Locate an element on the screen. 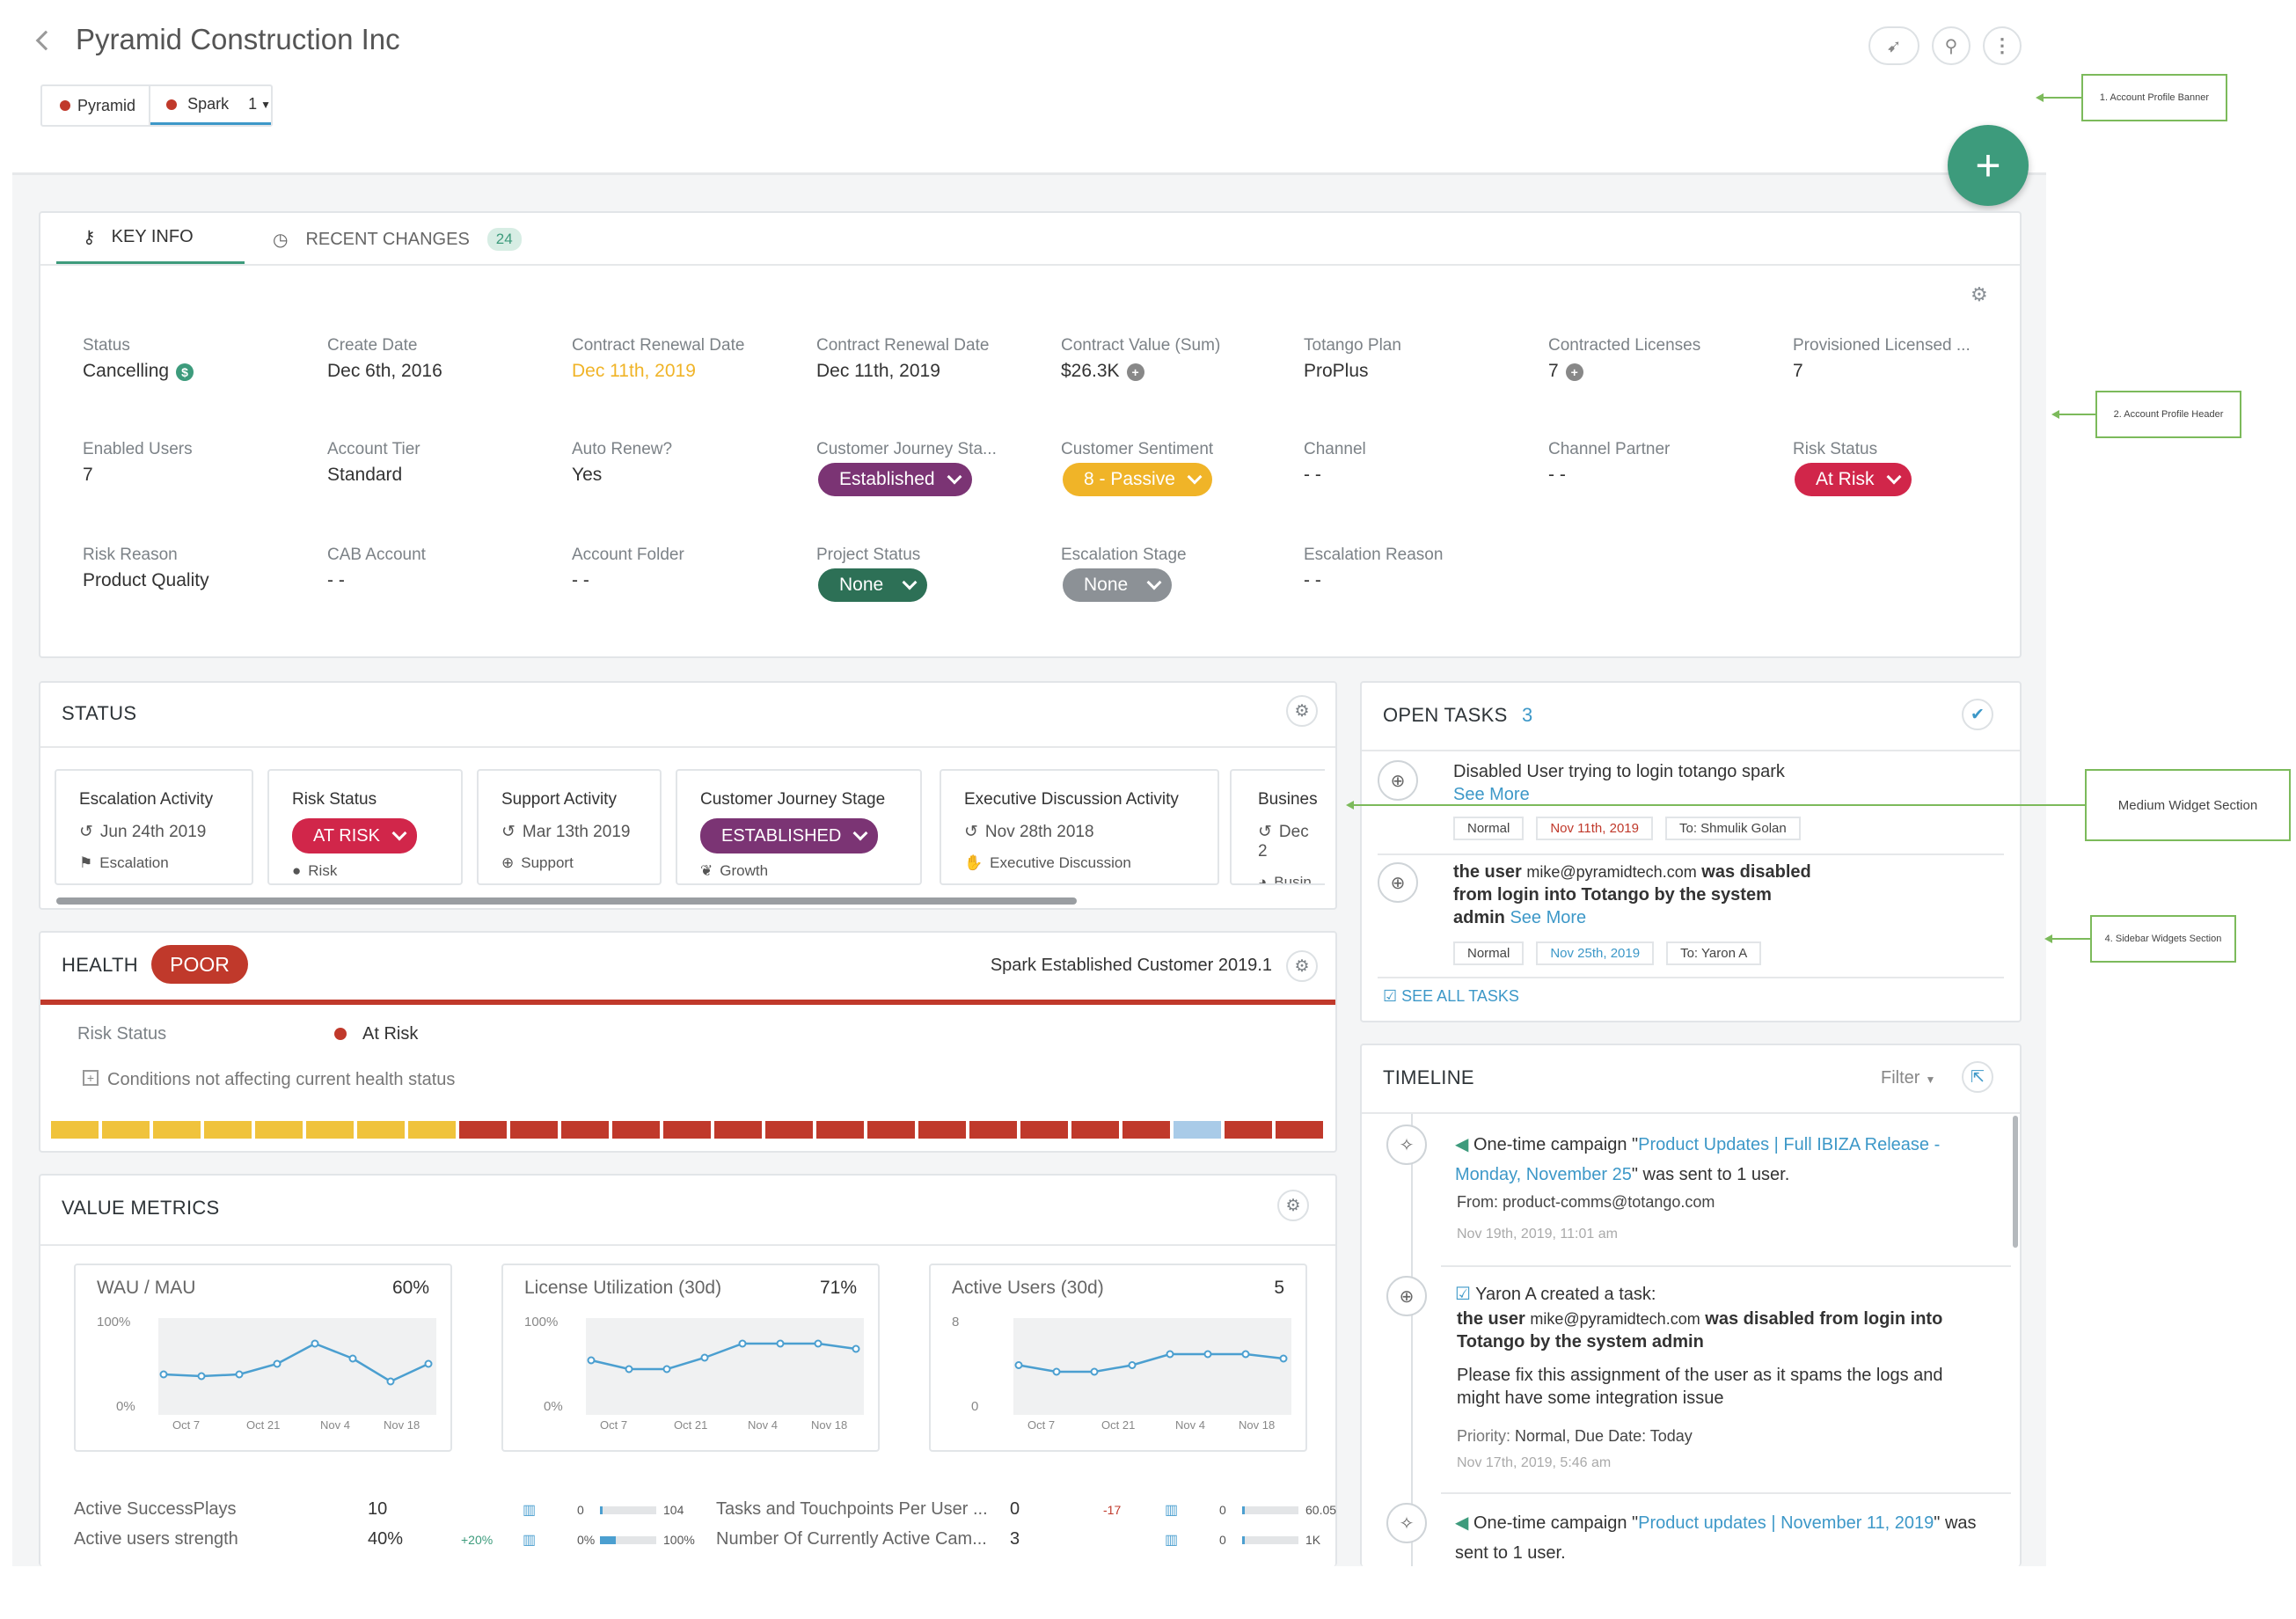  status-category: ❦ Growth is located at coordinates (798, 871).